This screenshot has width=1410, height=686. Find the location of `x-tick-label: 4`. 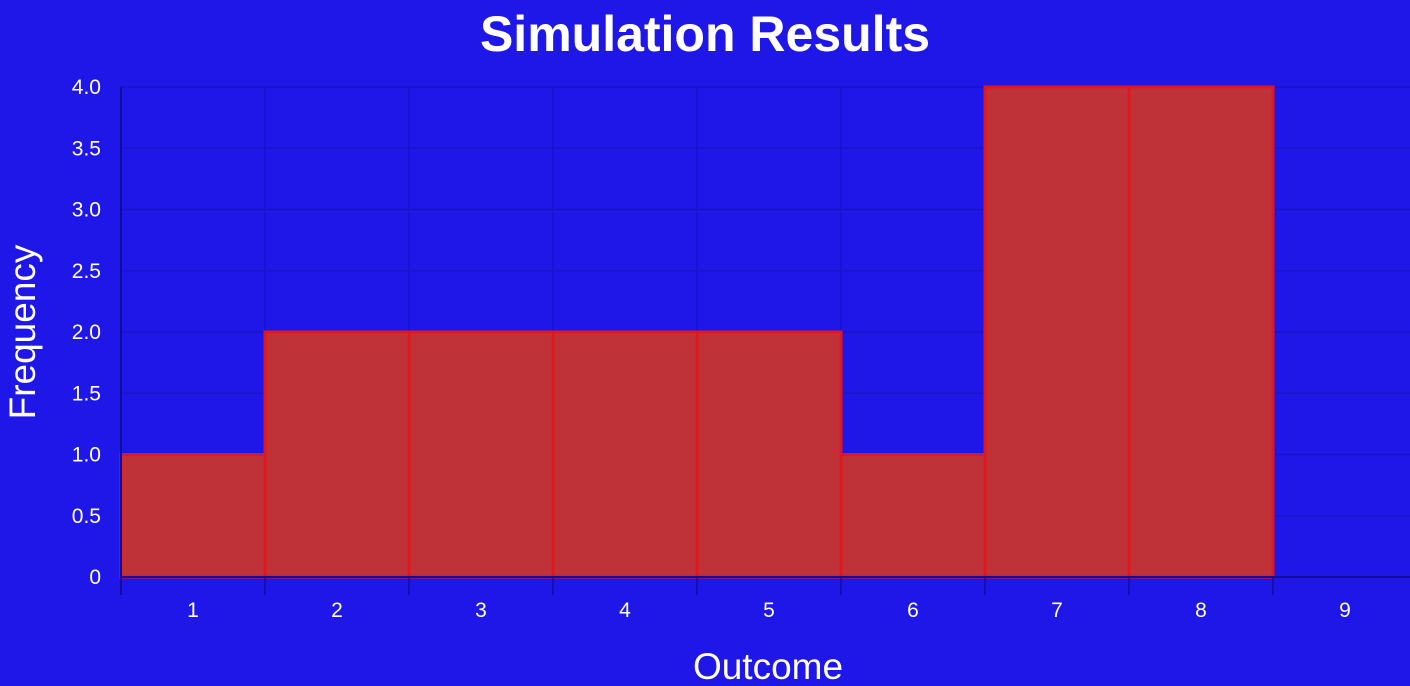

x-tick-label: 4 is located at coordinates (625, 610).